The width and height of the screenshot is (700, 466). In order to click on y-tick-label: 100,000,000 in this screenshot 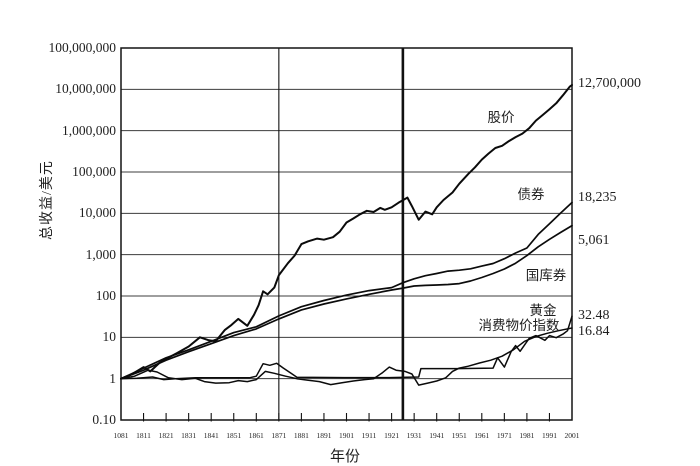, I will do `click(82, 47)`.